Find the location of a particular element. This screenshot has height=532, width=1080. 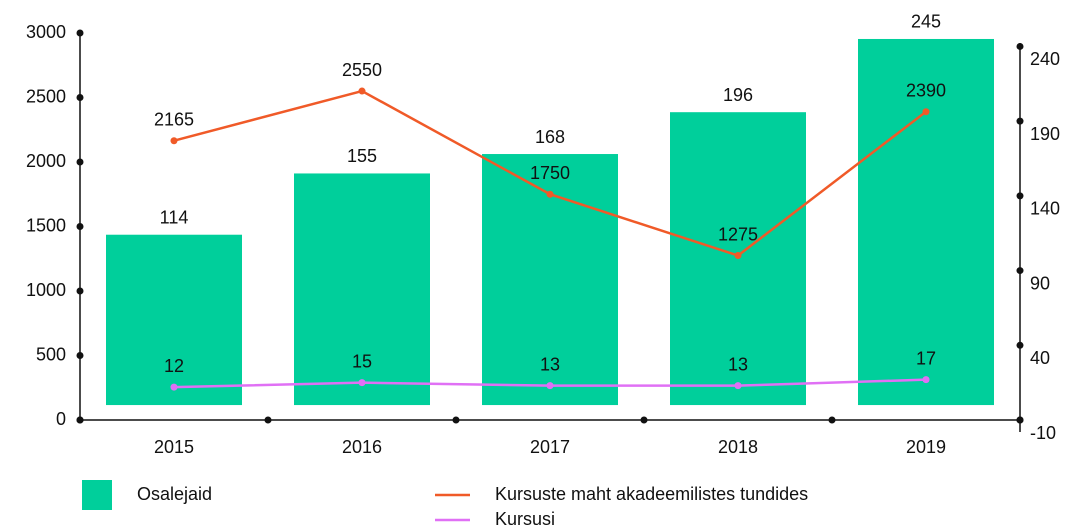

x-tick-label: 2018 is located at coordinates (738, 447).